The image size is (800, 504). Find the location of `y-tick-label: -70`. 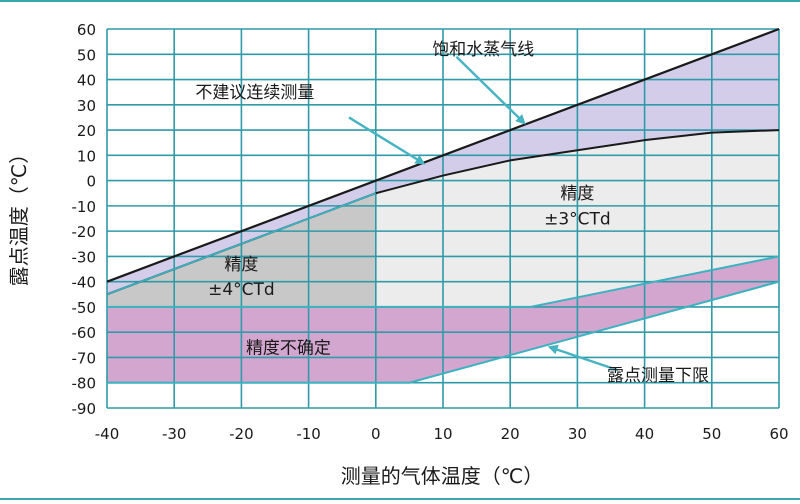

y-tick-label: -70 is located at coordinates (84, 358).